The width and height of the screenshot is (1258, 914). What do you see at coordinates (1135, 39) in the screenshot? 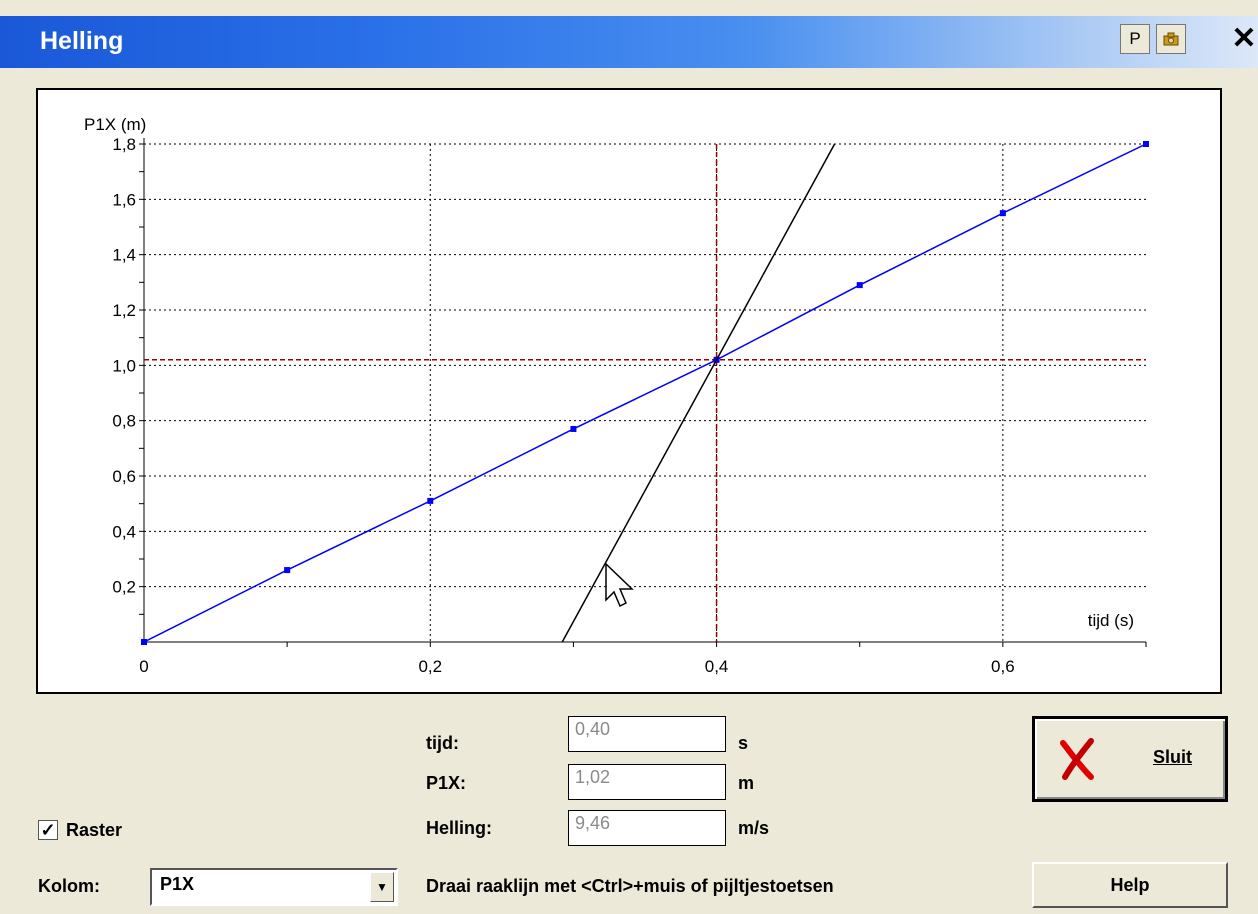
I see `p-button: P` at bounding box center [1135, 39].